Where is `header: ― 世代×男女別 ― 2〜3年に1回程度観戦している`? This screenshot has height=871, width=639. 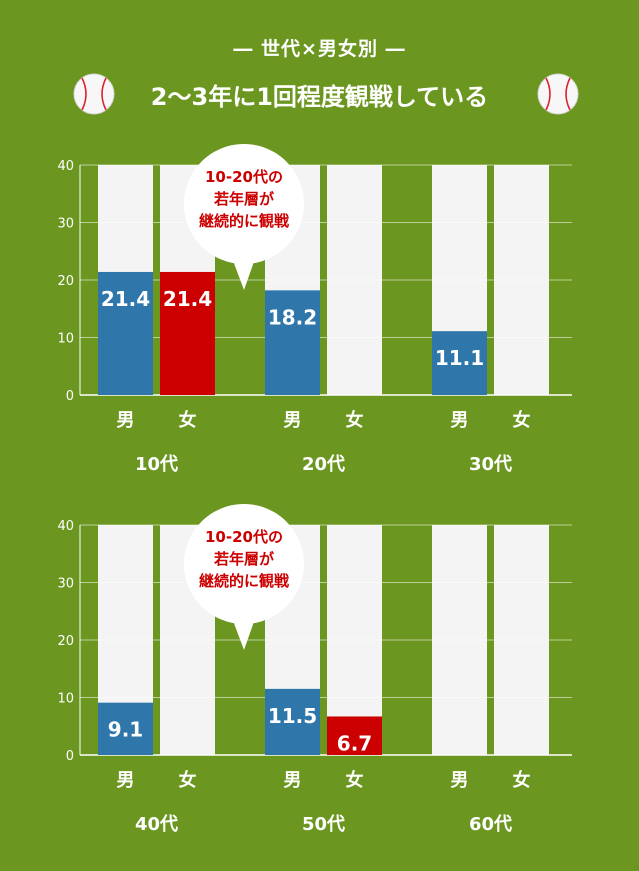
header: ― 世代×男女別 ― 2〜3年に1回程度観戦している is located at coordinates (319, 65).